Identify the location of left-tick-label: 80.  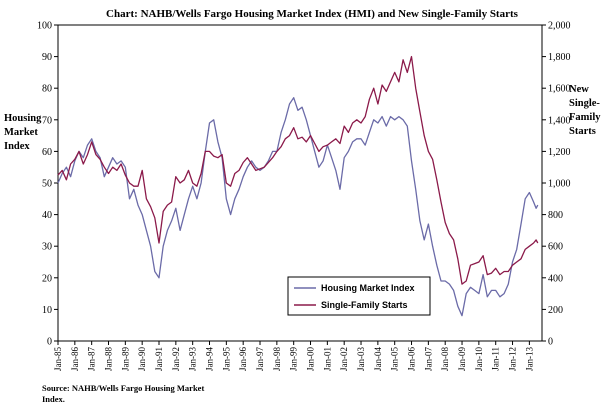
(47, 89).